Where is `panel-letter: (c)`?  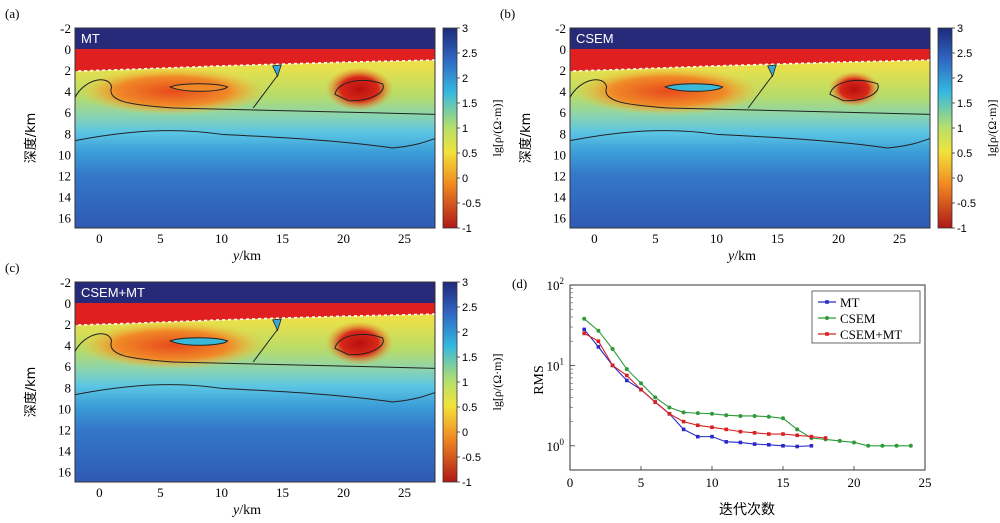
panel-letter: (c) is located at coordinates (12, 267).